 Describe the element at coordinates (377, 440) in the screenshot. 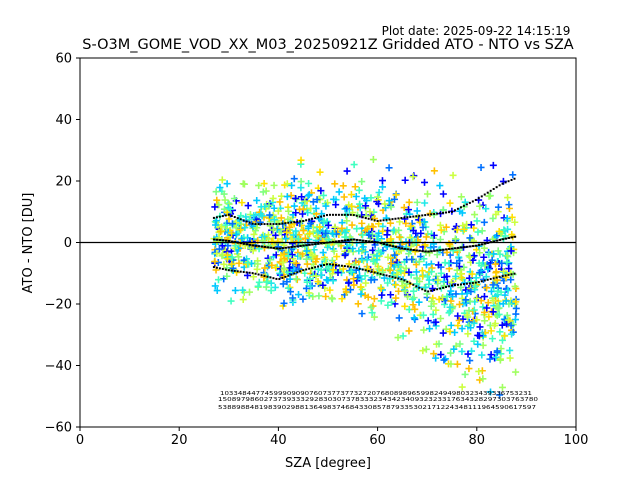

I see `x-tick-label: 60` at that location.